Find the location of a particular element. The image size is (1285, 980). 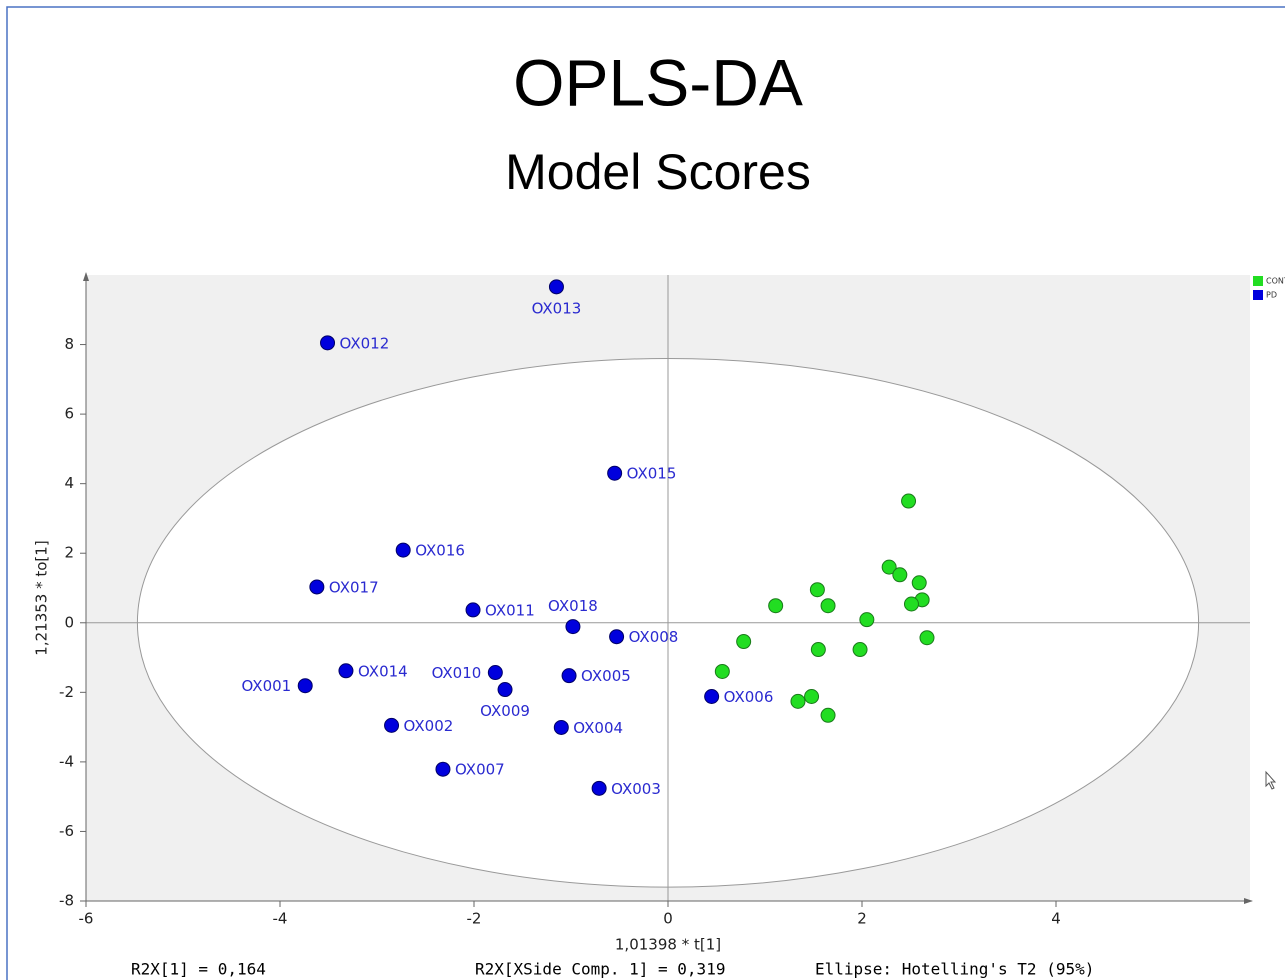

x-tick-label: -2 is located at coordinates (474, 919).